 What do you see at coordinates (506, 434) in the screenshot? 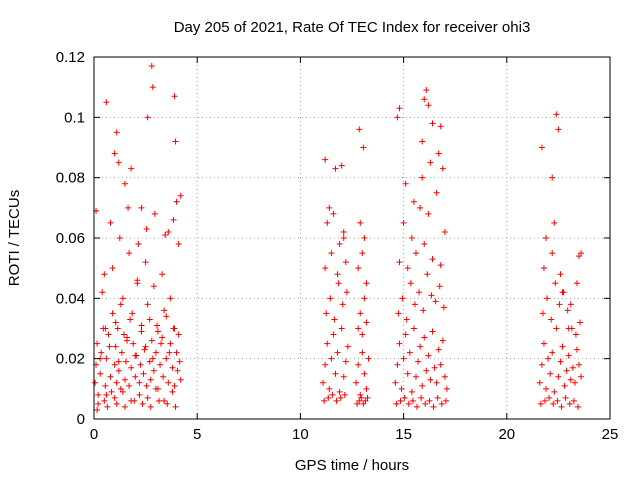
I see `x-tick-label: 20` at bounding box center [506, 434].